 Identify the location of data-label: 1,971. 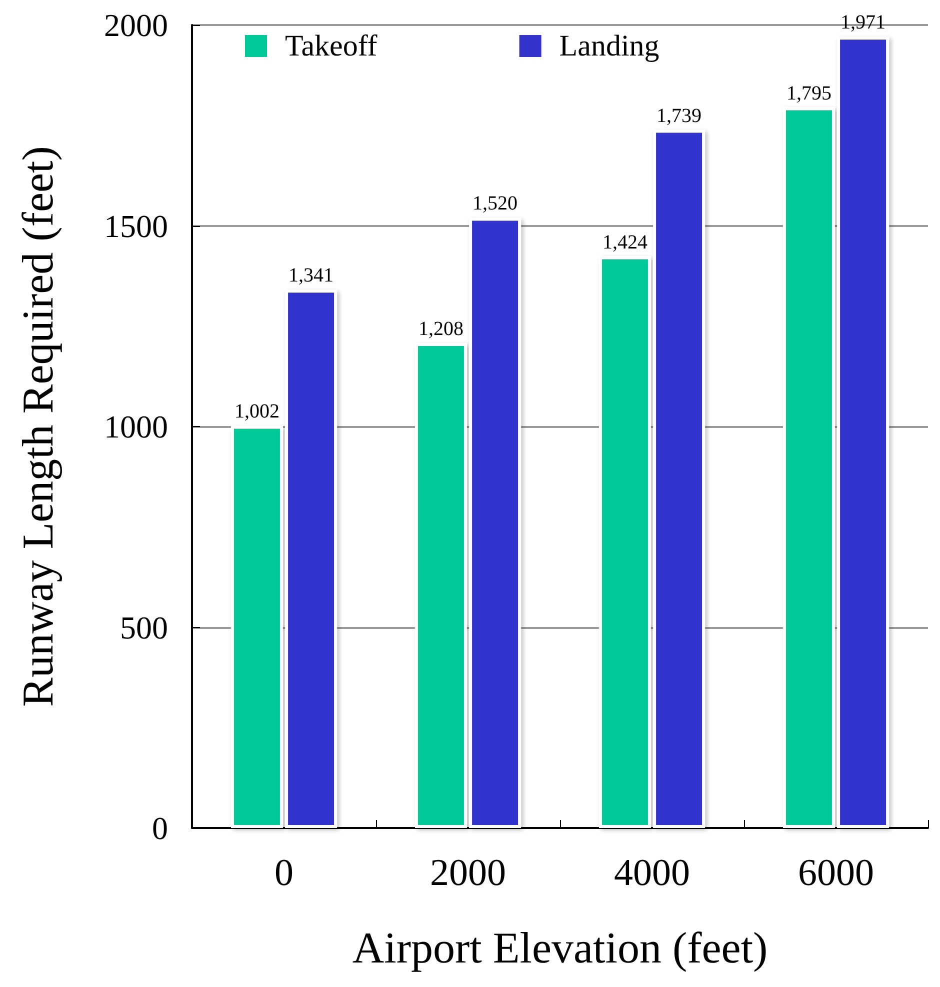
(863, 23).